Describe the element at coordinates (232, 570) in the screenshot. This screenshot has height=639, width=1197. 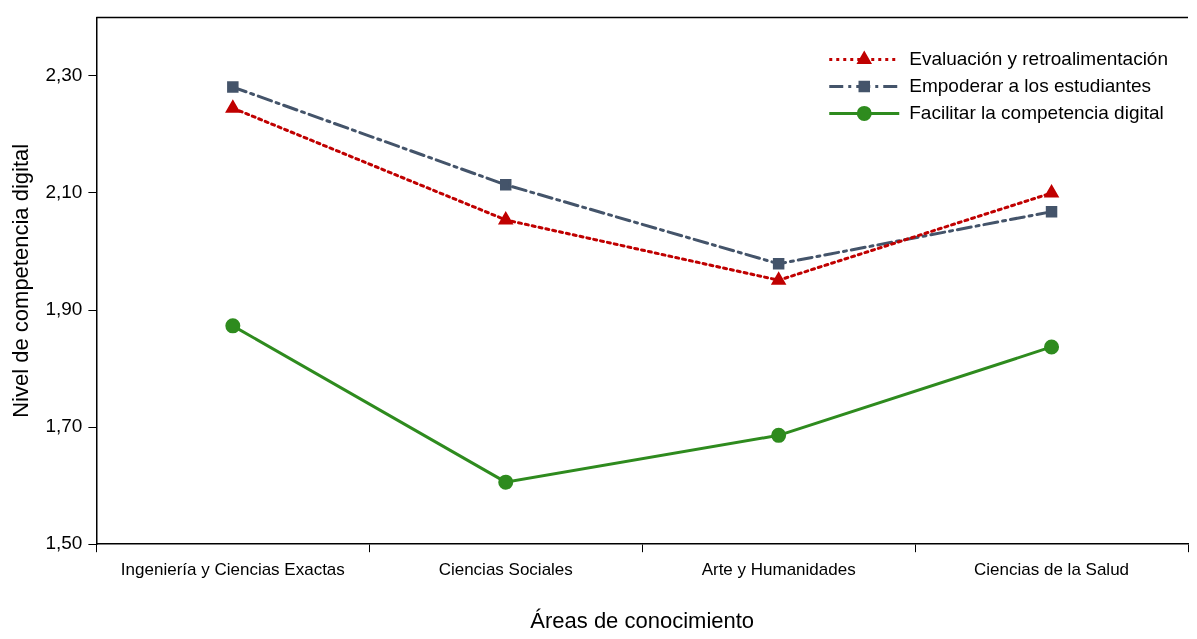
I see `x-tick-label: Ingeniería y Ciencias Exactas` at that location.